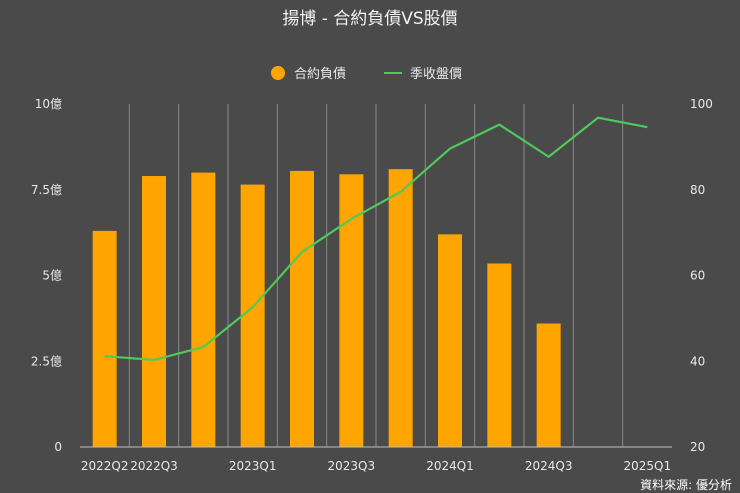 The height and width of the screenshot is (493, 740). Describe the element at coordinates (253, 466) in the screenshot. I see `x-tick-label: 2023Q1` at that location.